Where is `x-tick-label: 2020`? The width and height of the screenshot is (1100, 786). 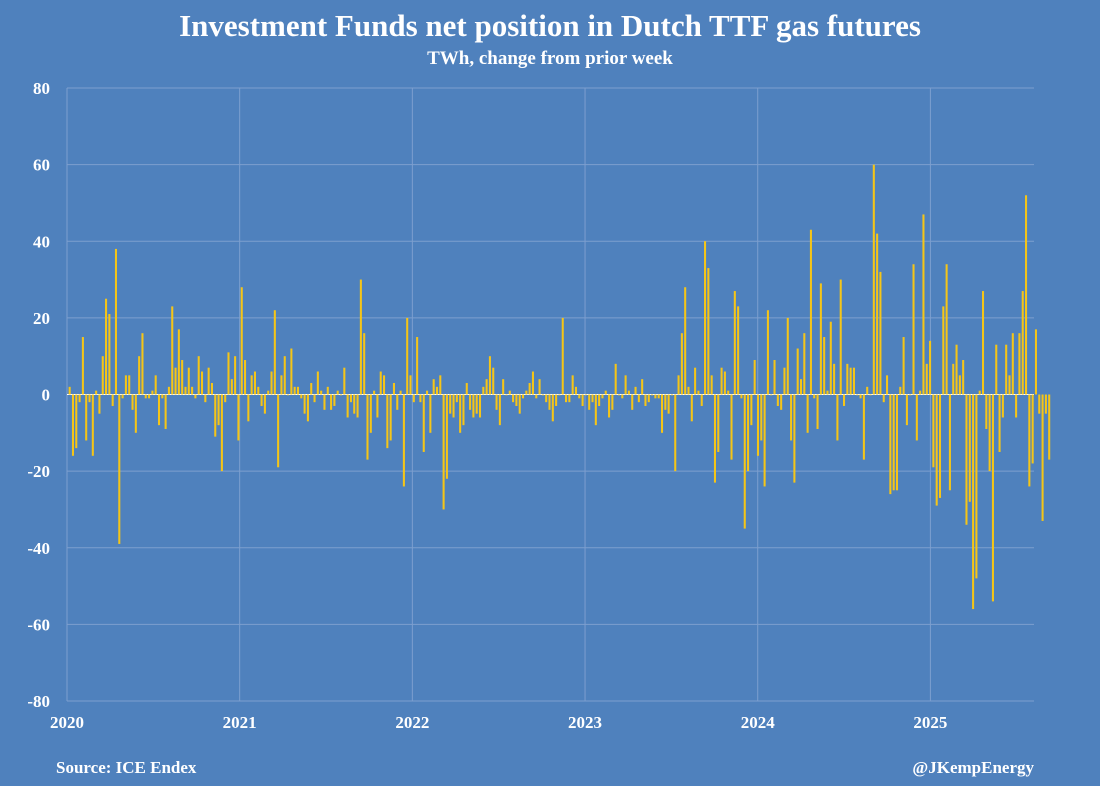 x-tick-label: 2020 is located at coordinates (67, 722).